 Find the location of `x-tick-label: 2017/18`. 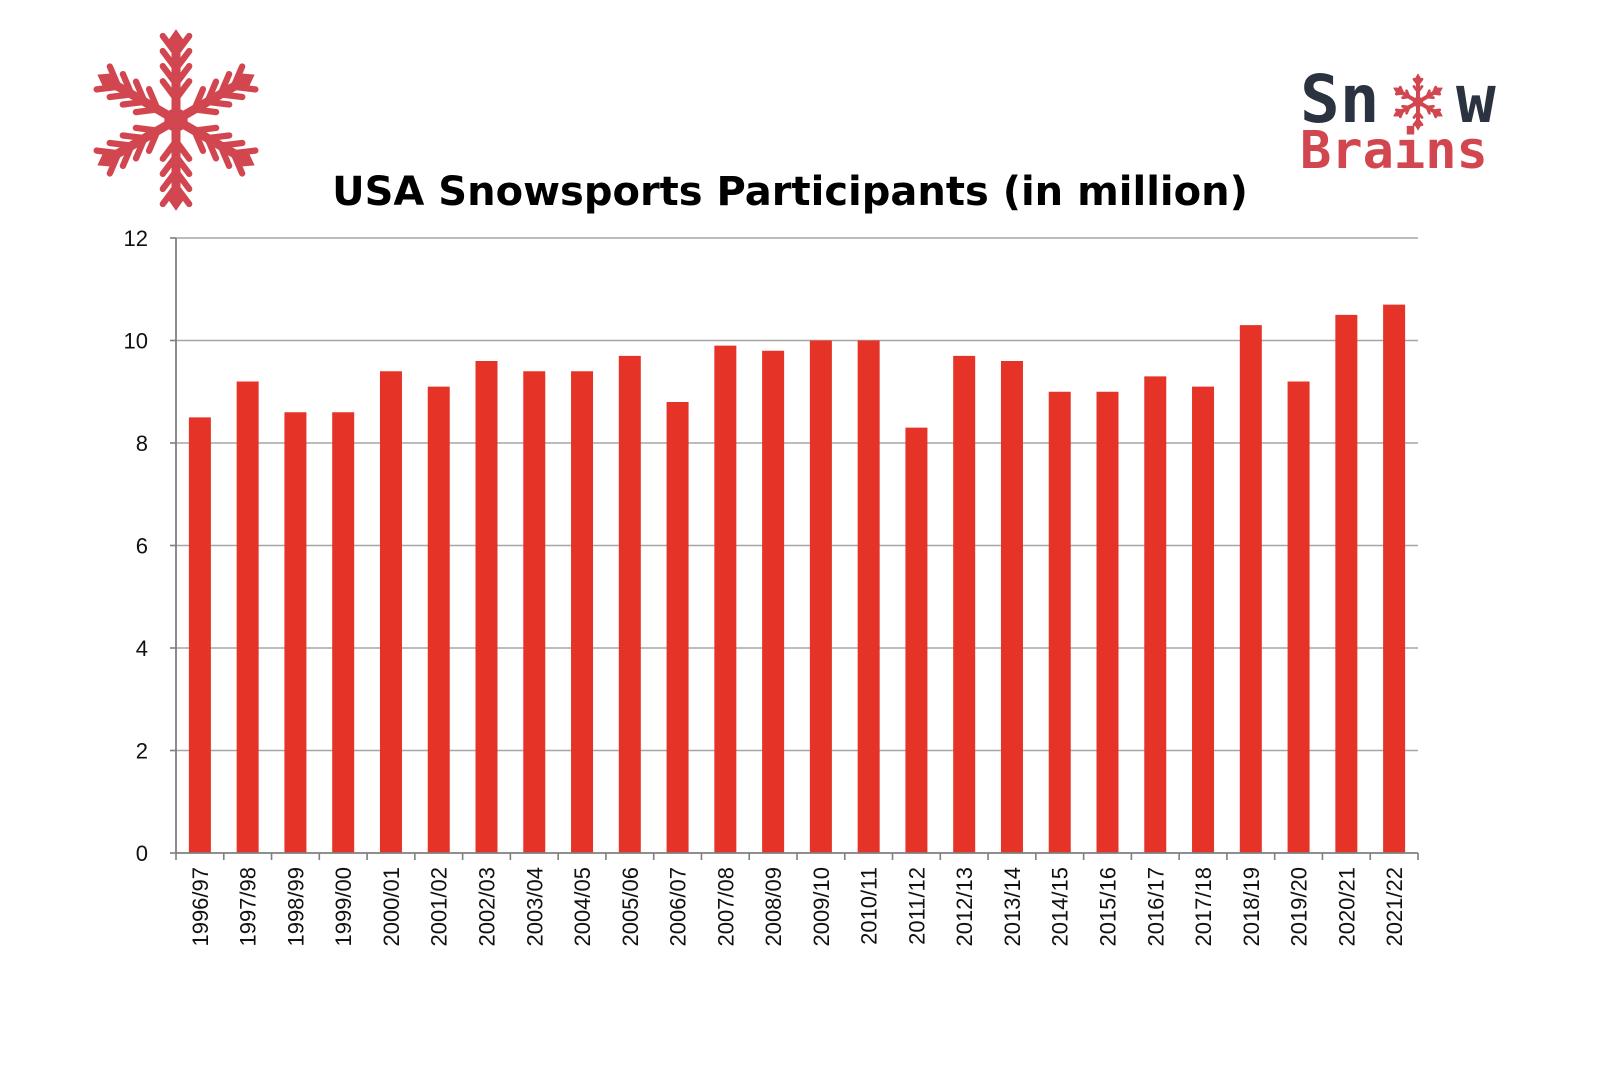

x-tick-label: 2017/18 is located at coordinates (1203, 907).